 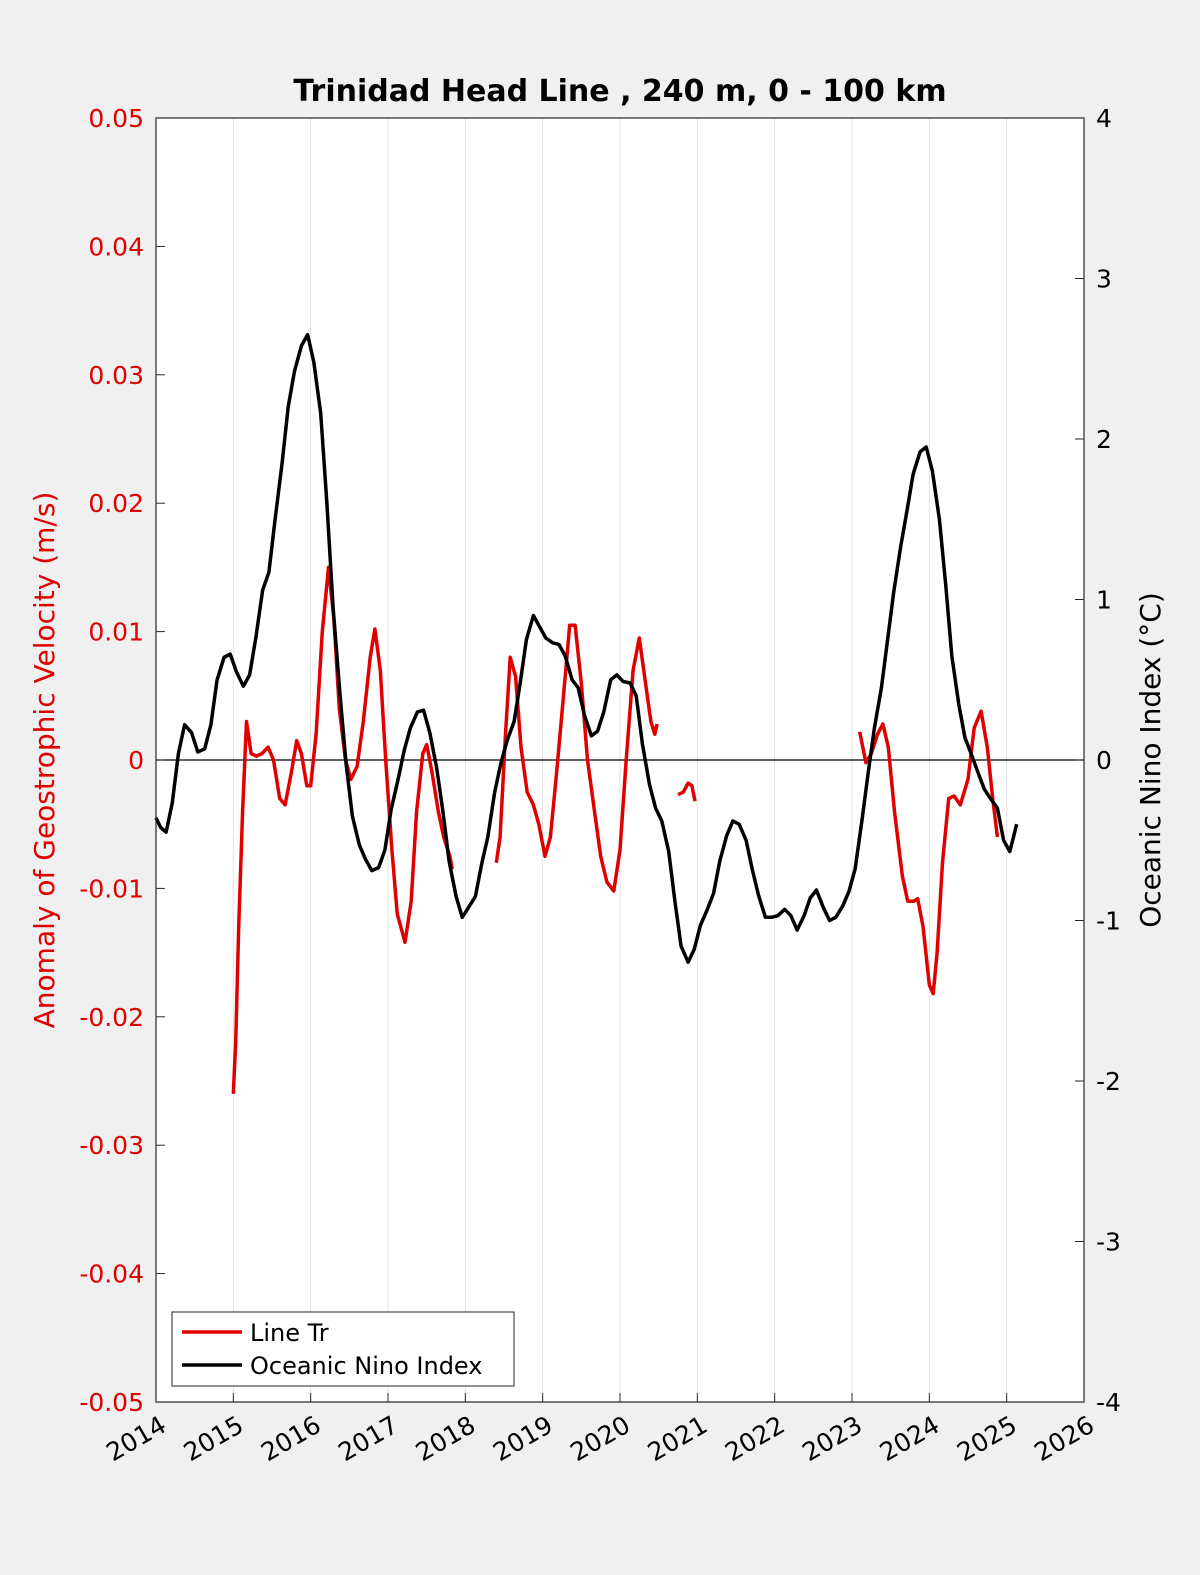 I want to click on left-tick-label: 0.03, so click(x=116, y=375).